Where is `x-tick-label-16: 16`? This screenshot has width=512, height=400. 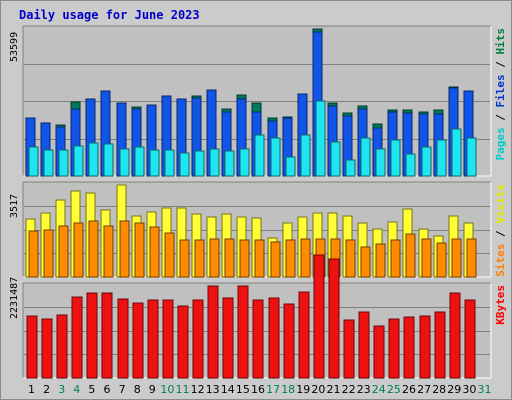
x-tick-label-16: 16 is located at coordinates (258, 389).